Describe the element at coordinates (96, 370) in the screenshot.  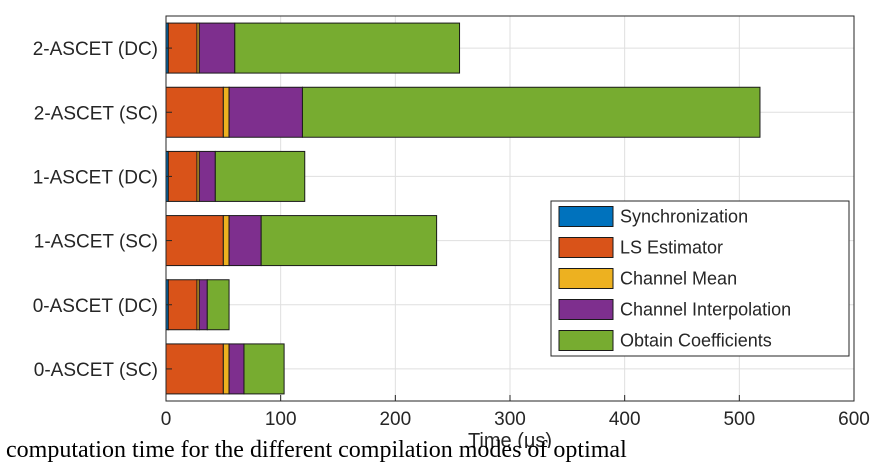
I see `y-tick-label: 0-ASCET (SC)` at that location.